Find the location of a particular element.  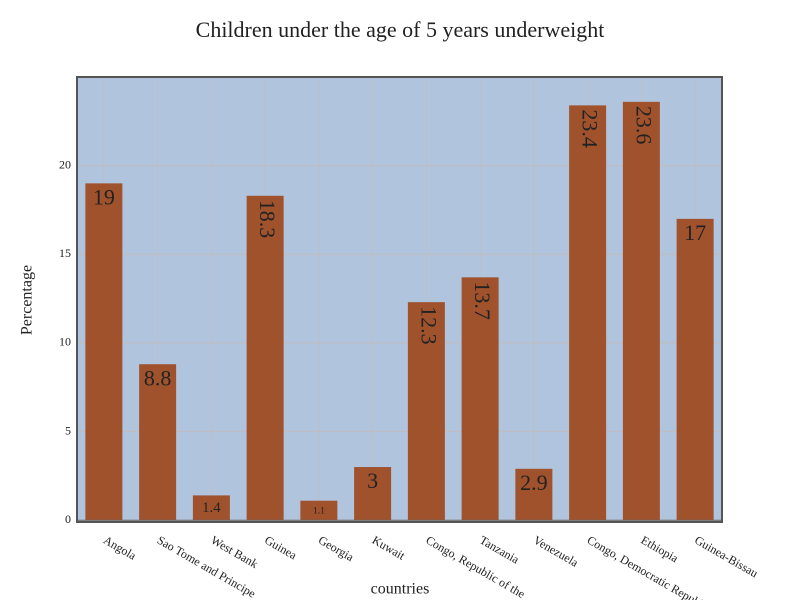

data-label: 23.4 is located at coordinates (590, 128).